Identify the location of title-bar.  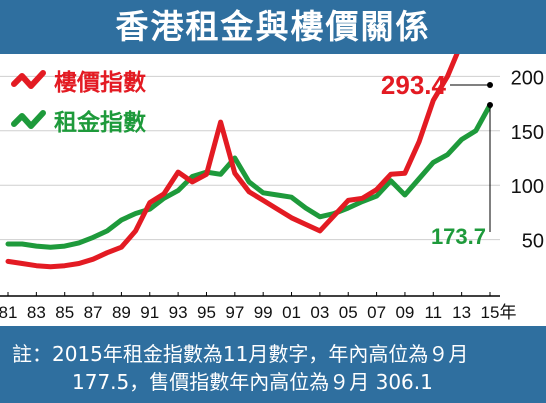
(273, 27).